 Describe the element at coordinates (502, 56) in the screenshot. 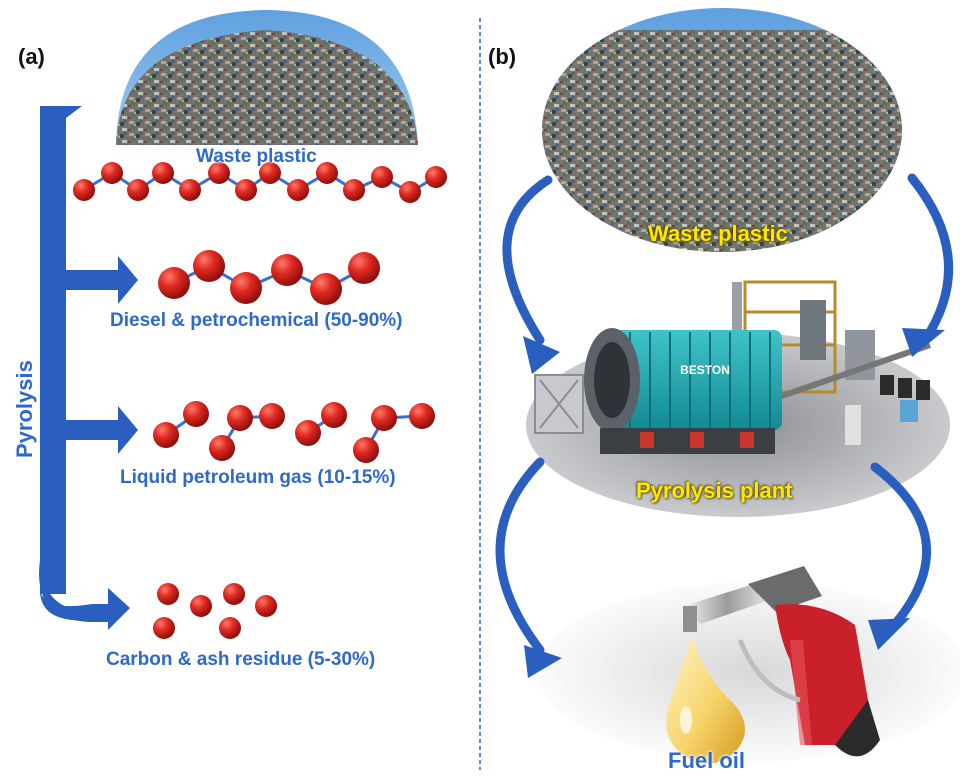

I see `panel-b-label: (b)` at that location.